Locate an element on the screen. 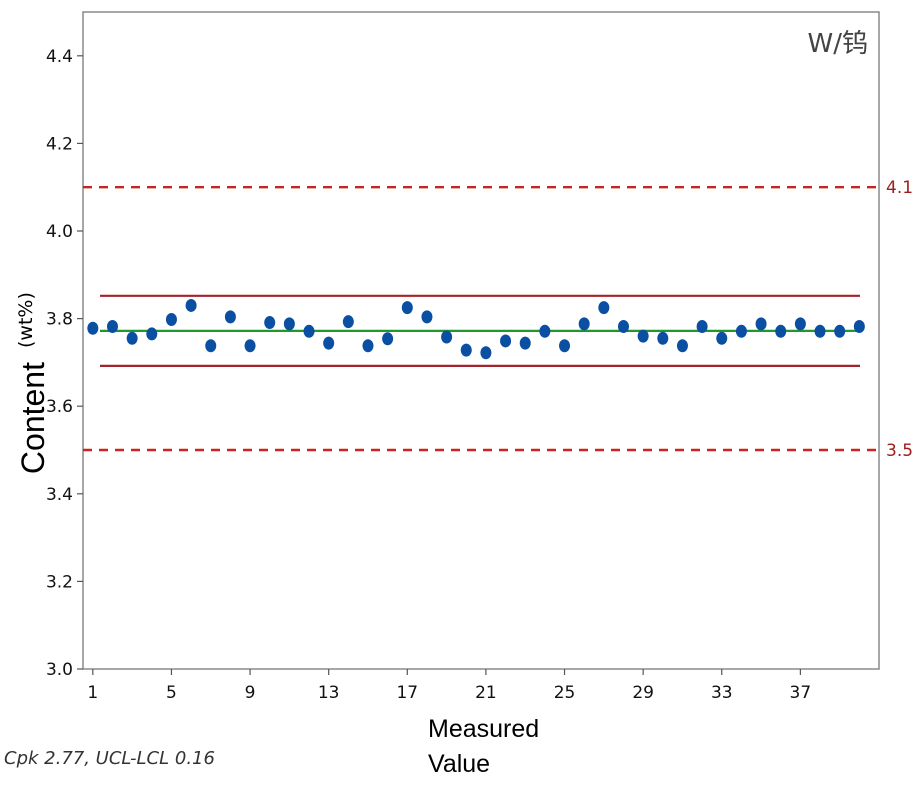 The height and width of the screenshot is (798, 917). chart-title: W/钨 is located at coordinates (838, 44).